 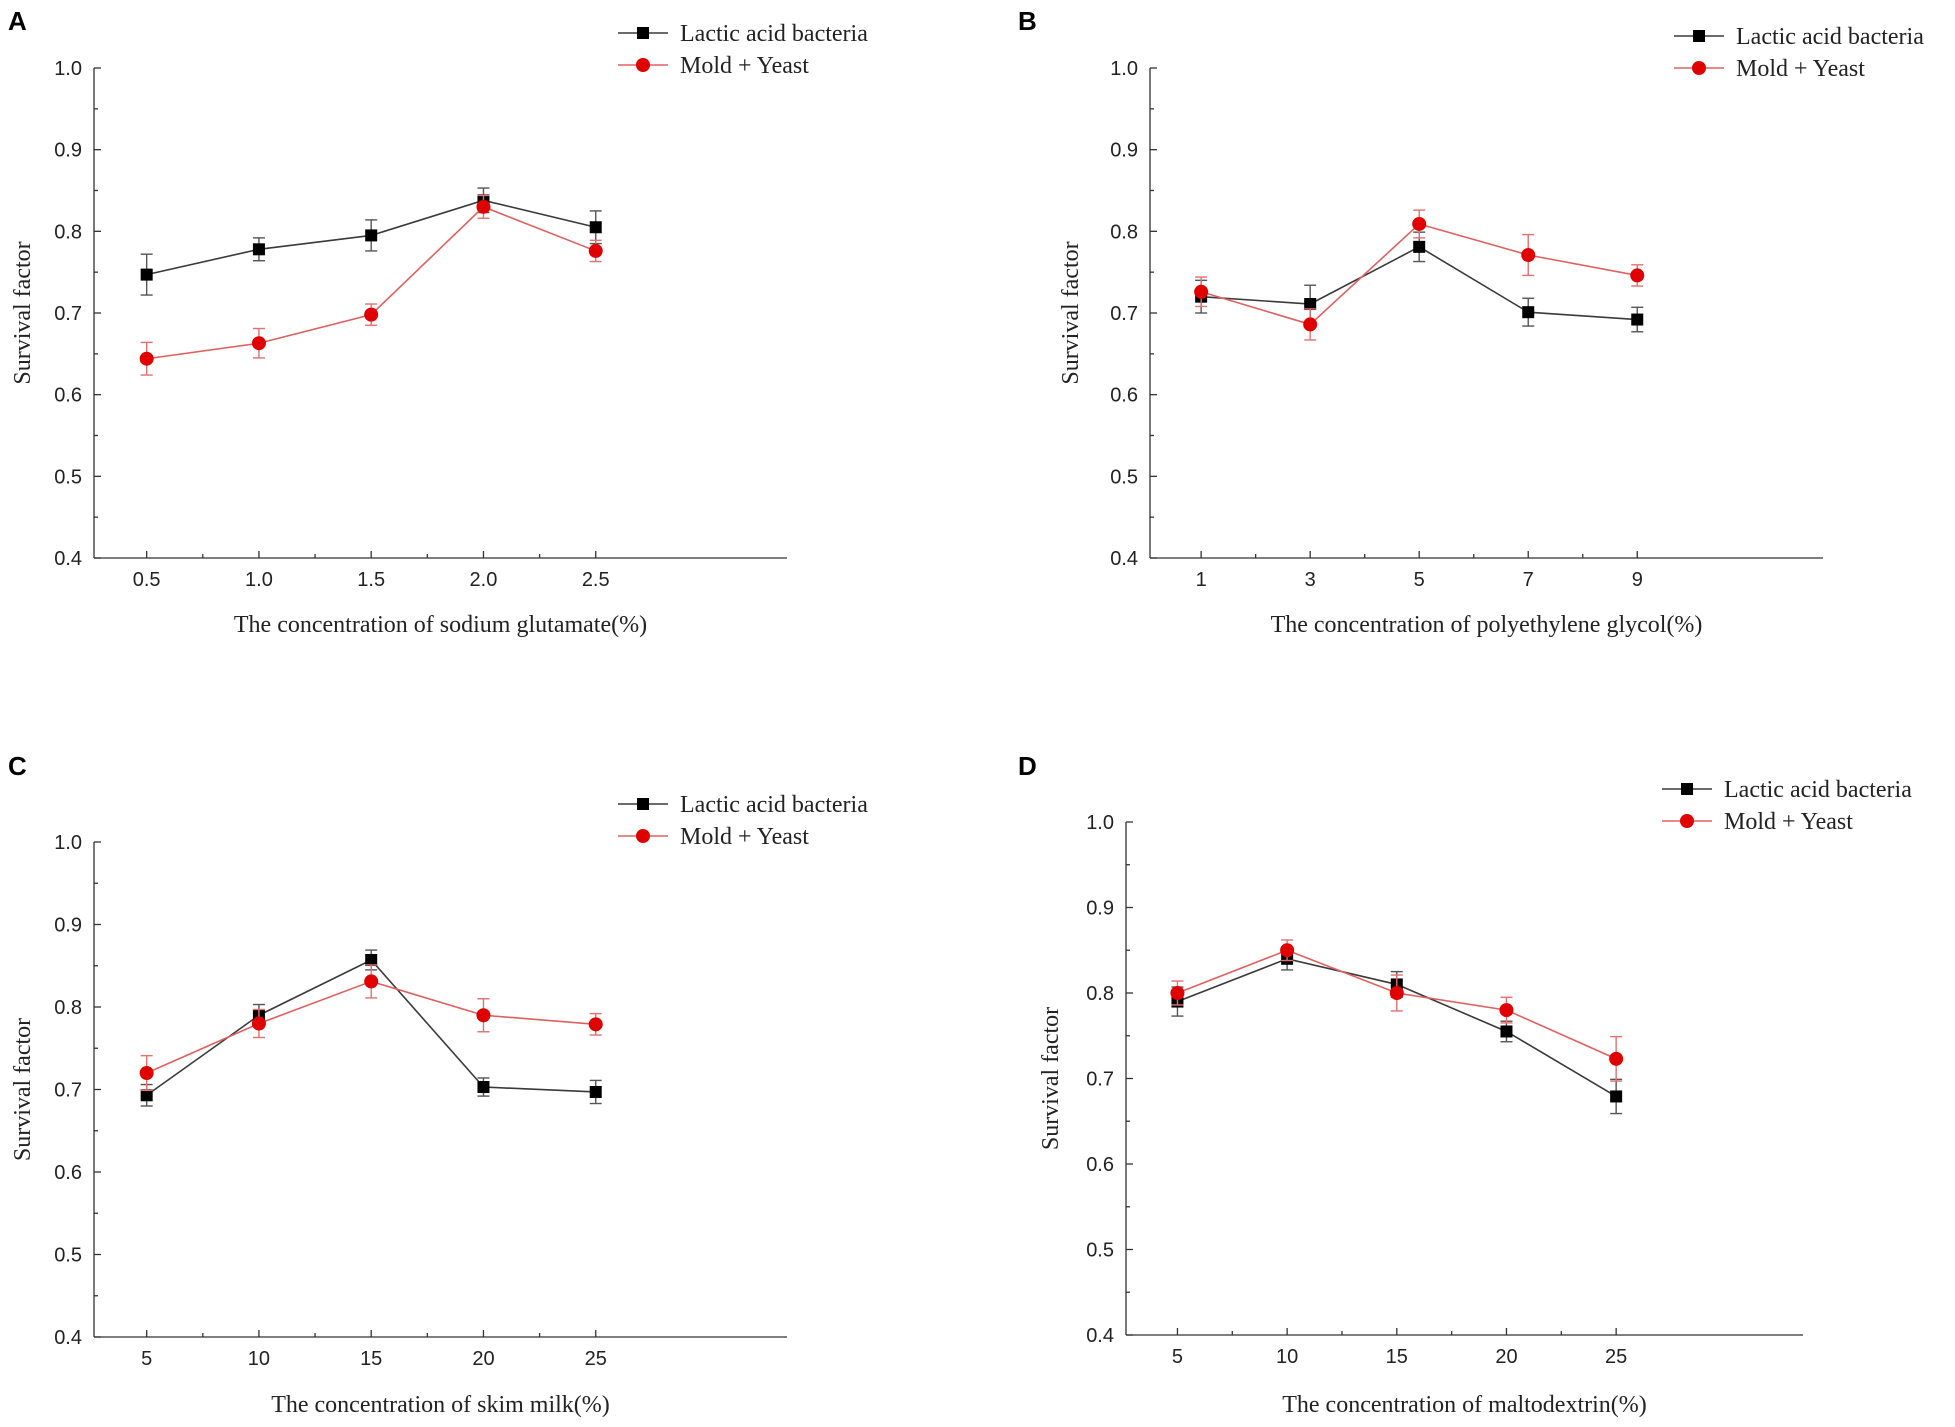 I want to click on x-tick-label: 9, so click(x=1637, y=580).